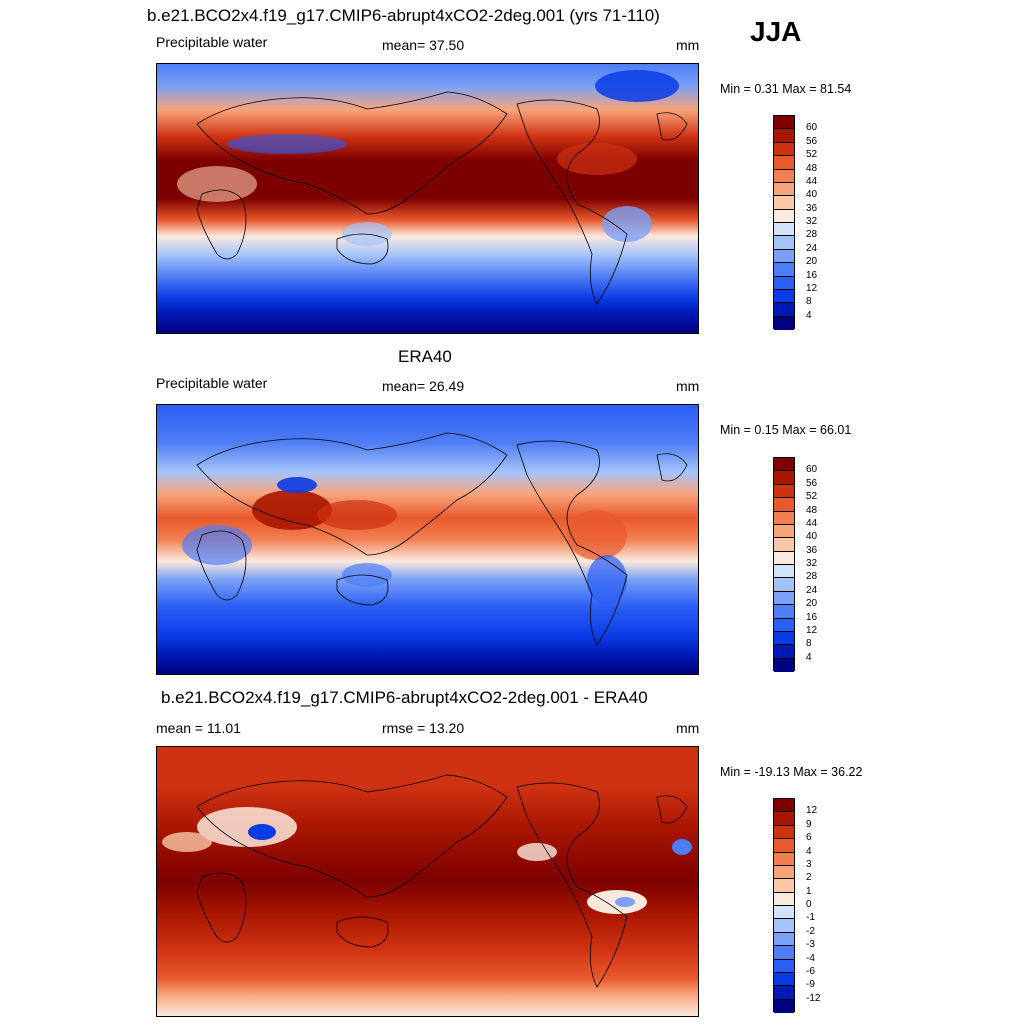 This screenshot has width=1024, height=1024. I want to click on panel2-minmax: Min = 0.15 Max = 66.01, so click(786, 430).